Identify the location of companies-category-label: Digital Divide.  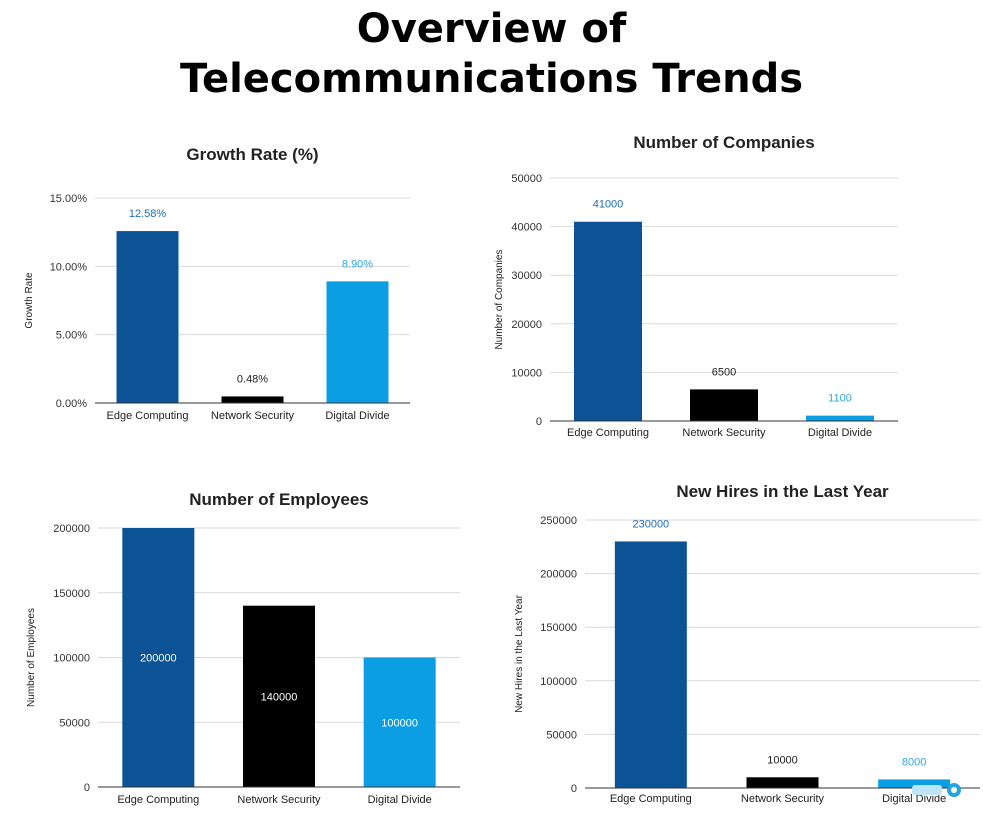
(840, 433).